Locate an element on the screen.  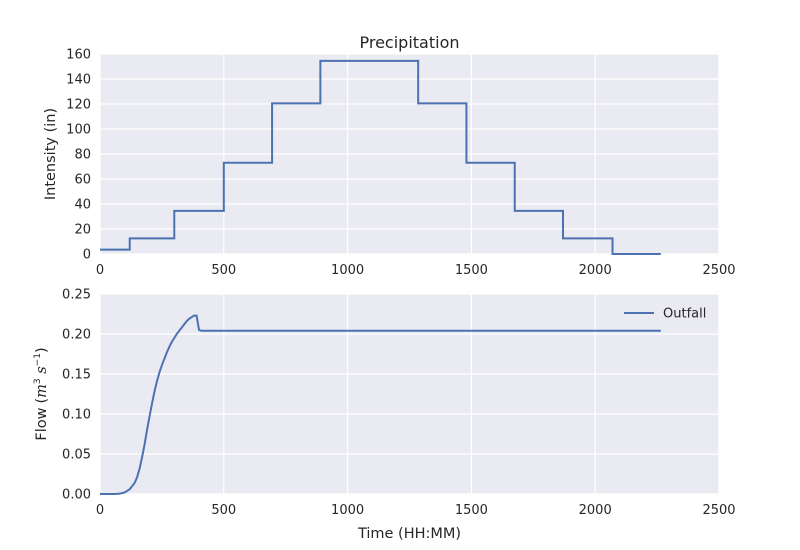
y-tick-label: 100 is located at coordinates (78, 130).